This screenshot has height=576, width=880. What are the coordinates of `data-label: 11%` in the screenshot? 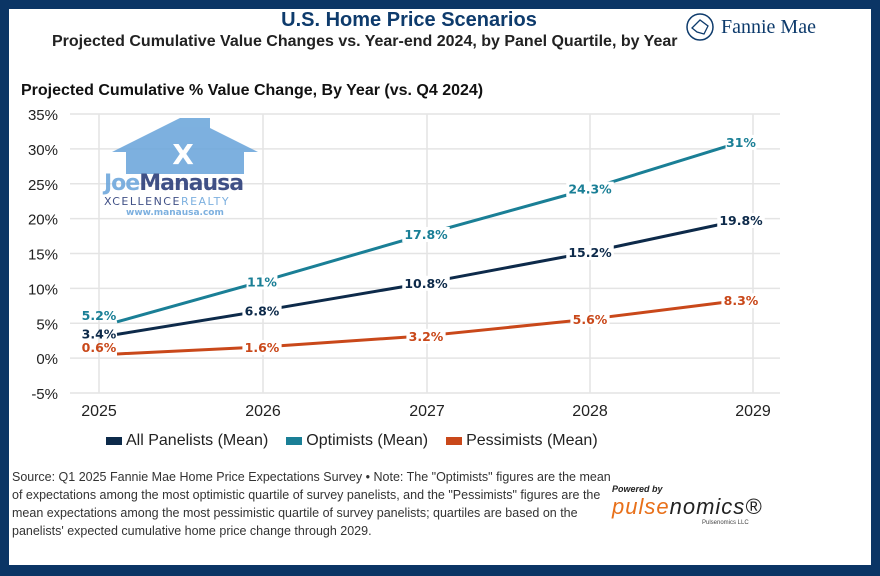 It's located at (262, 281).